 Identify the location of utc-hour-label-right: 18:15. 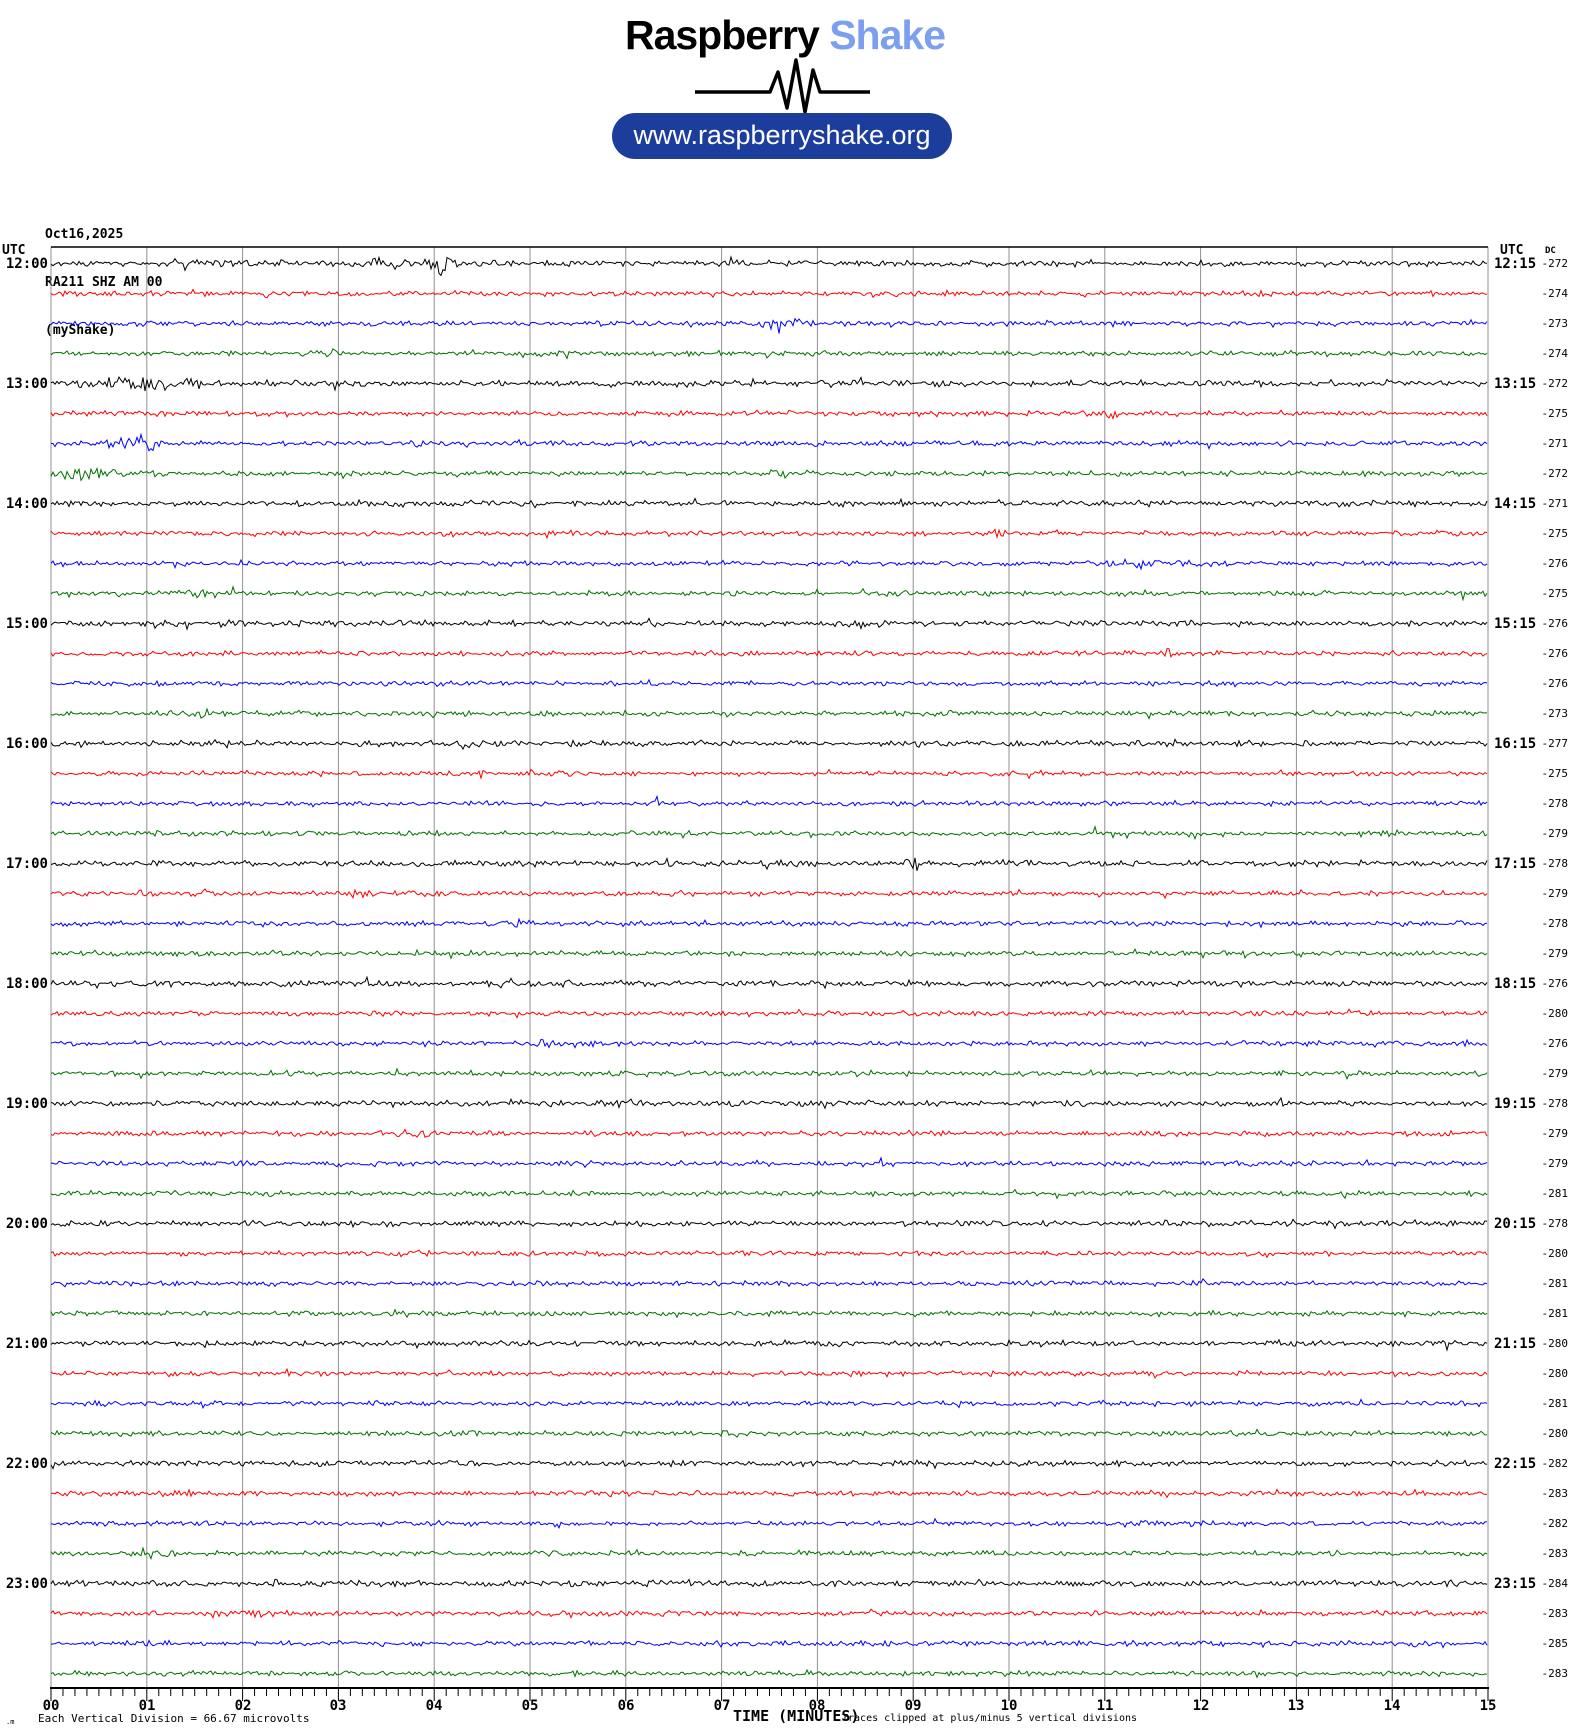
(1515, 984).